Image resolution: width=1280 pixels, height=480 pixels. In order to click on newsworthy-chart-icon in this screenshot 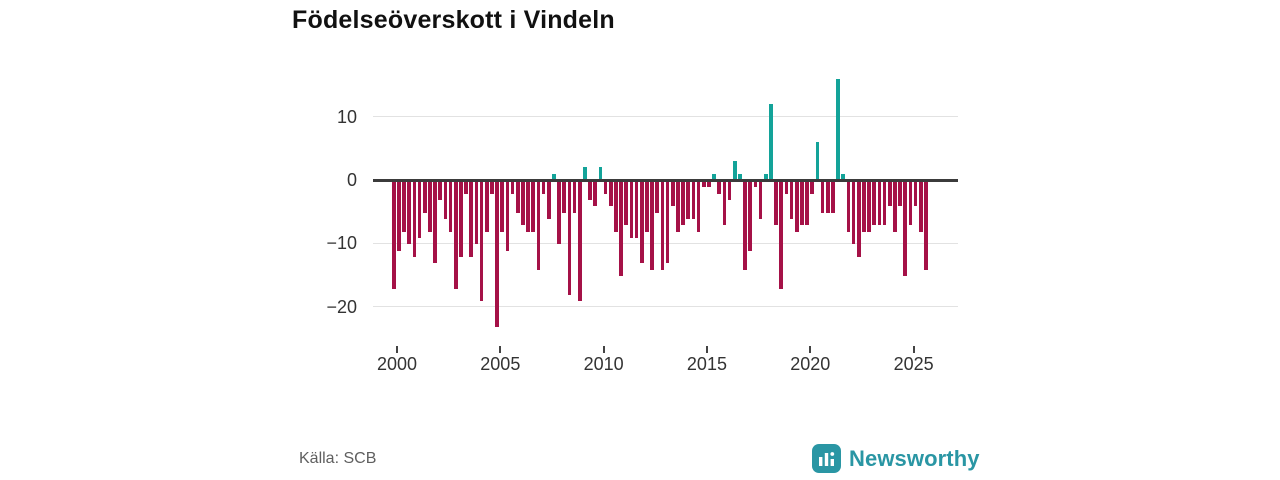, I will do `click(826, 458)`.